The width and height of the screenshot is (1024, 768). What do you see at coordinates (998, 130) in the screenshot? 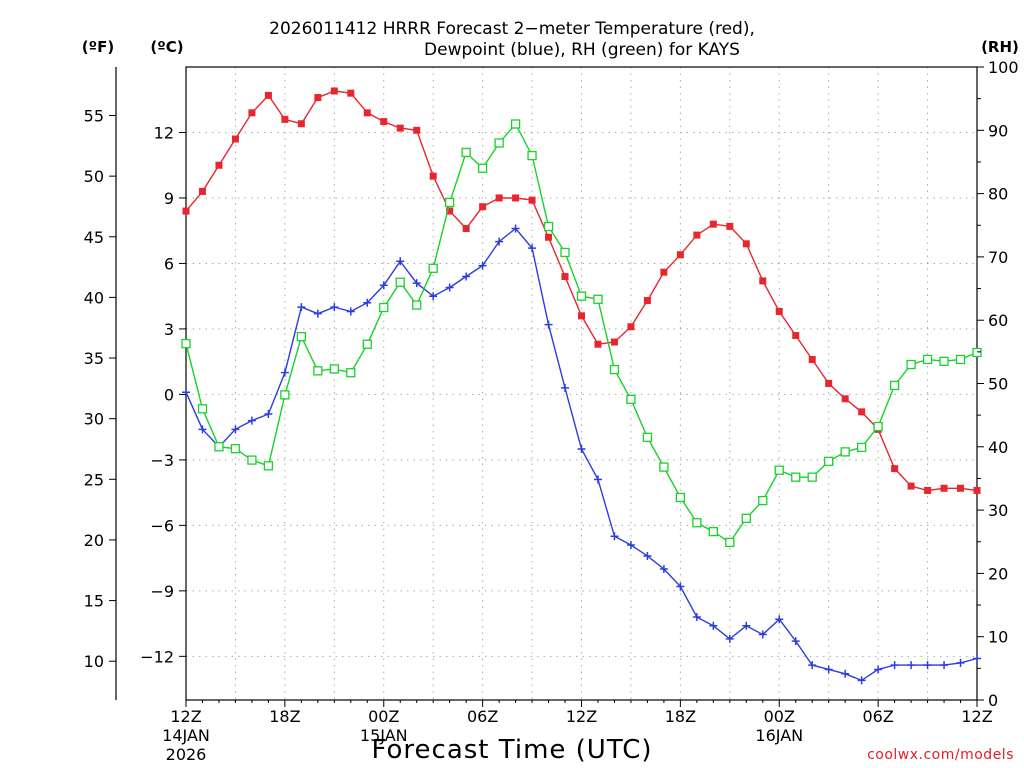
I see `rh-tick-label: 90` at bounding box center [998, 130].